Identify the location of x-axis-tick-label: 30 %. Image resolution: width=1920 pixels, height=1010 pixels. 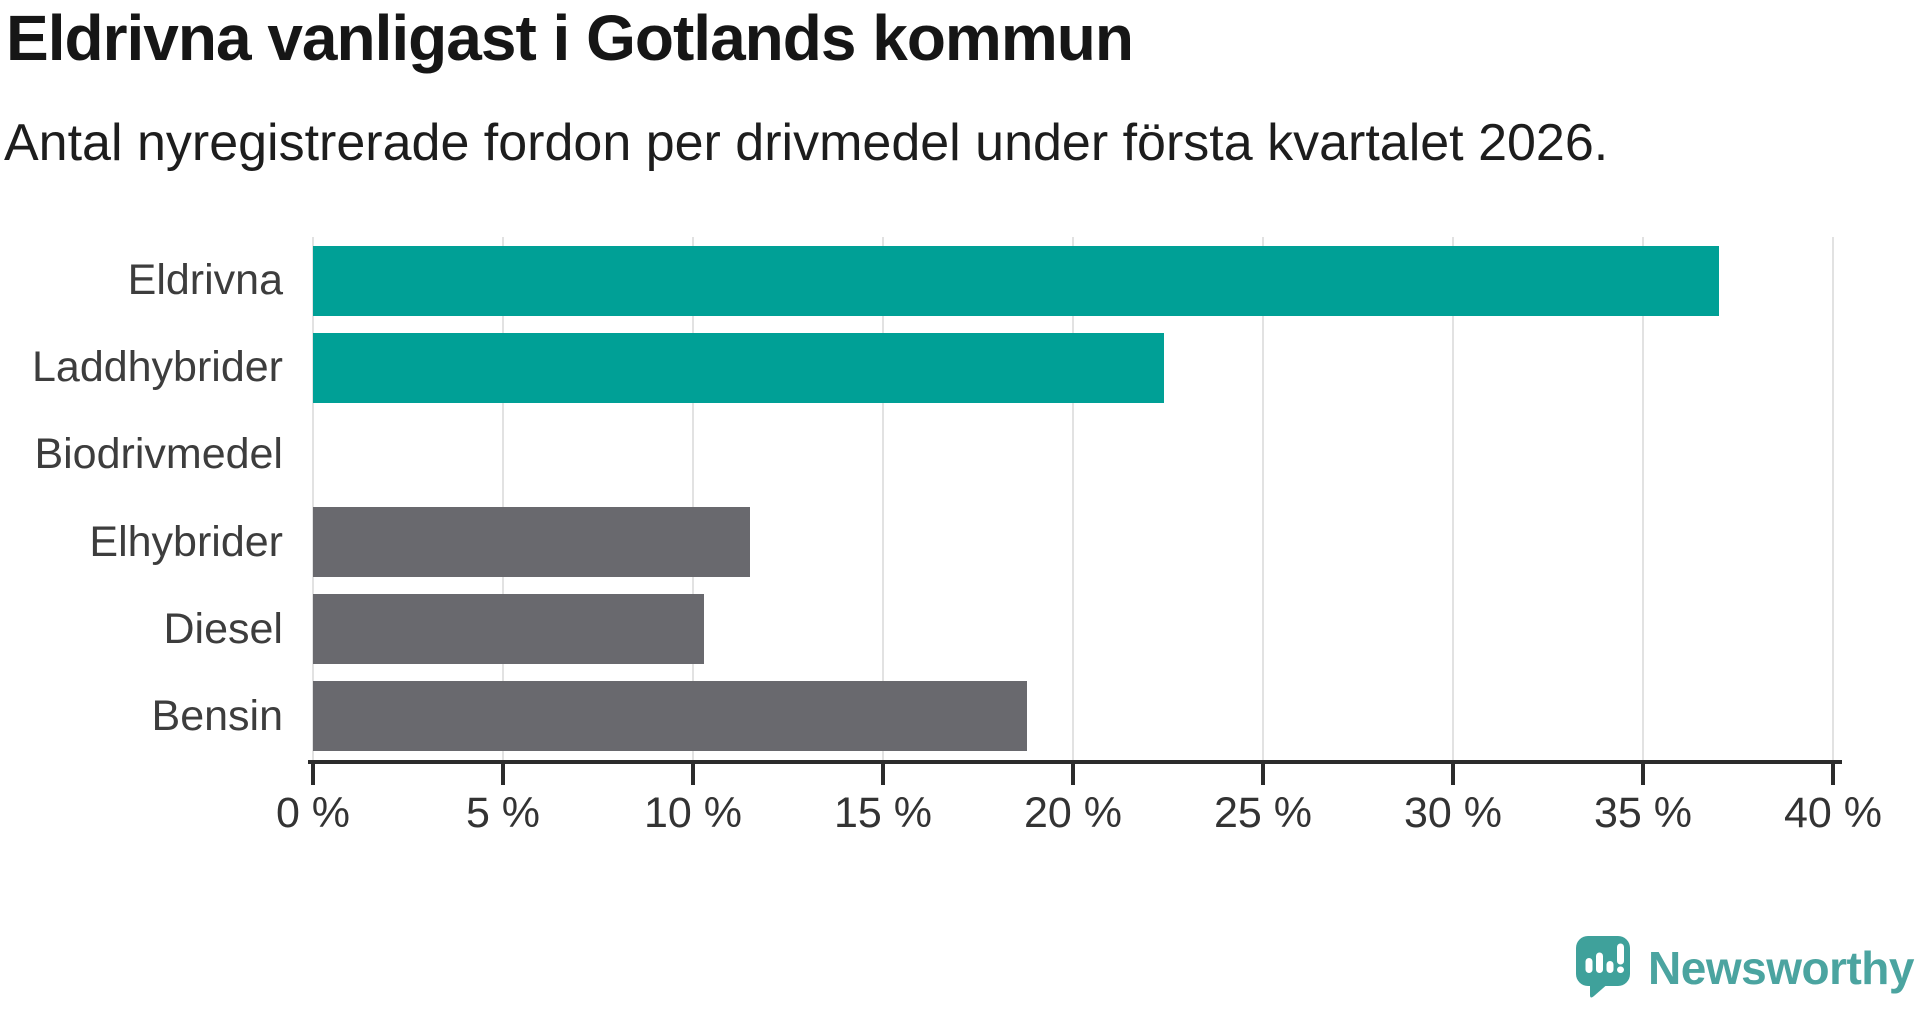
(1453, 813).